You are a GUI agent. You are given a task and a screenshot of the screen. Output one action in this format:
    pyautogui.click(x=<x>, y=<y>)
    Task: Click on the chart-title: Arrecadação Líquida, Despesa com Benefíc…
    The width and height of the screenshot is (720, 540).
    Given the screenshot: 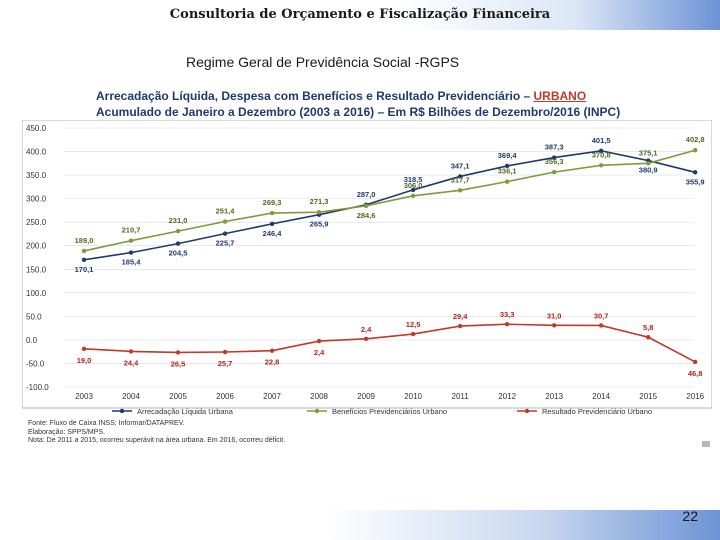 What is the action you would take?
    pyautogui.click(x=366, y=104)
    